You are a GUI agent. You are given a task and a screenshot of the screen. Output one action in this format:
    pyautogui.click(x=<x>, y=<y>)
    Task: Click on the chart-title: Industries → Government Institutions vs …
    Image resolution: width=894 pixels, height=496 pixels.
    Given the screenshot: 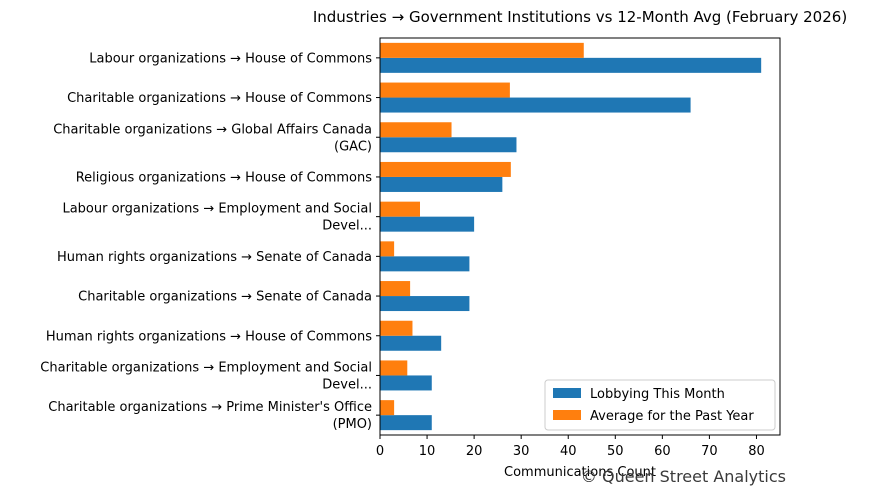 What is the action you would take?
    pyautogui.click(x=580, y=17)
    